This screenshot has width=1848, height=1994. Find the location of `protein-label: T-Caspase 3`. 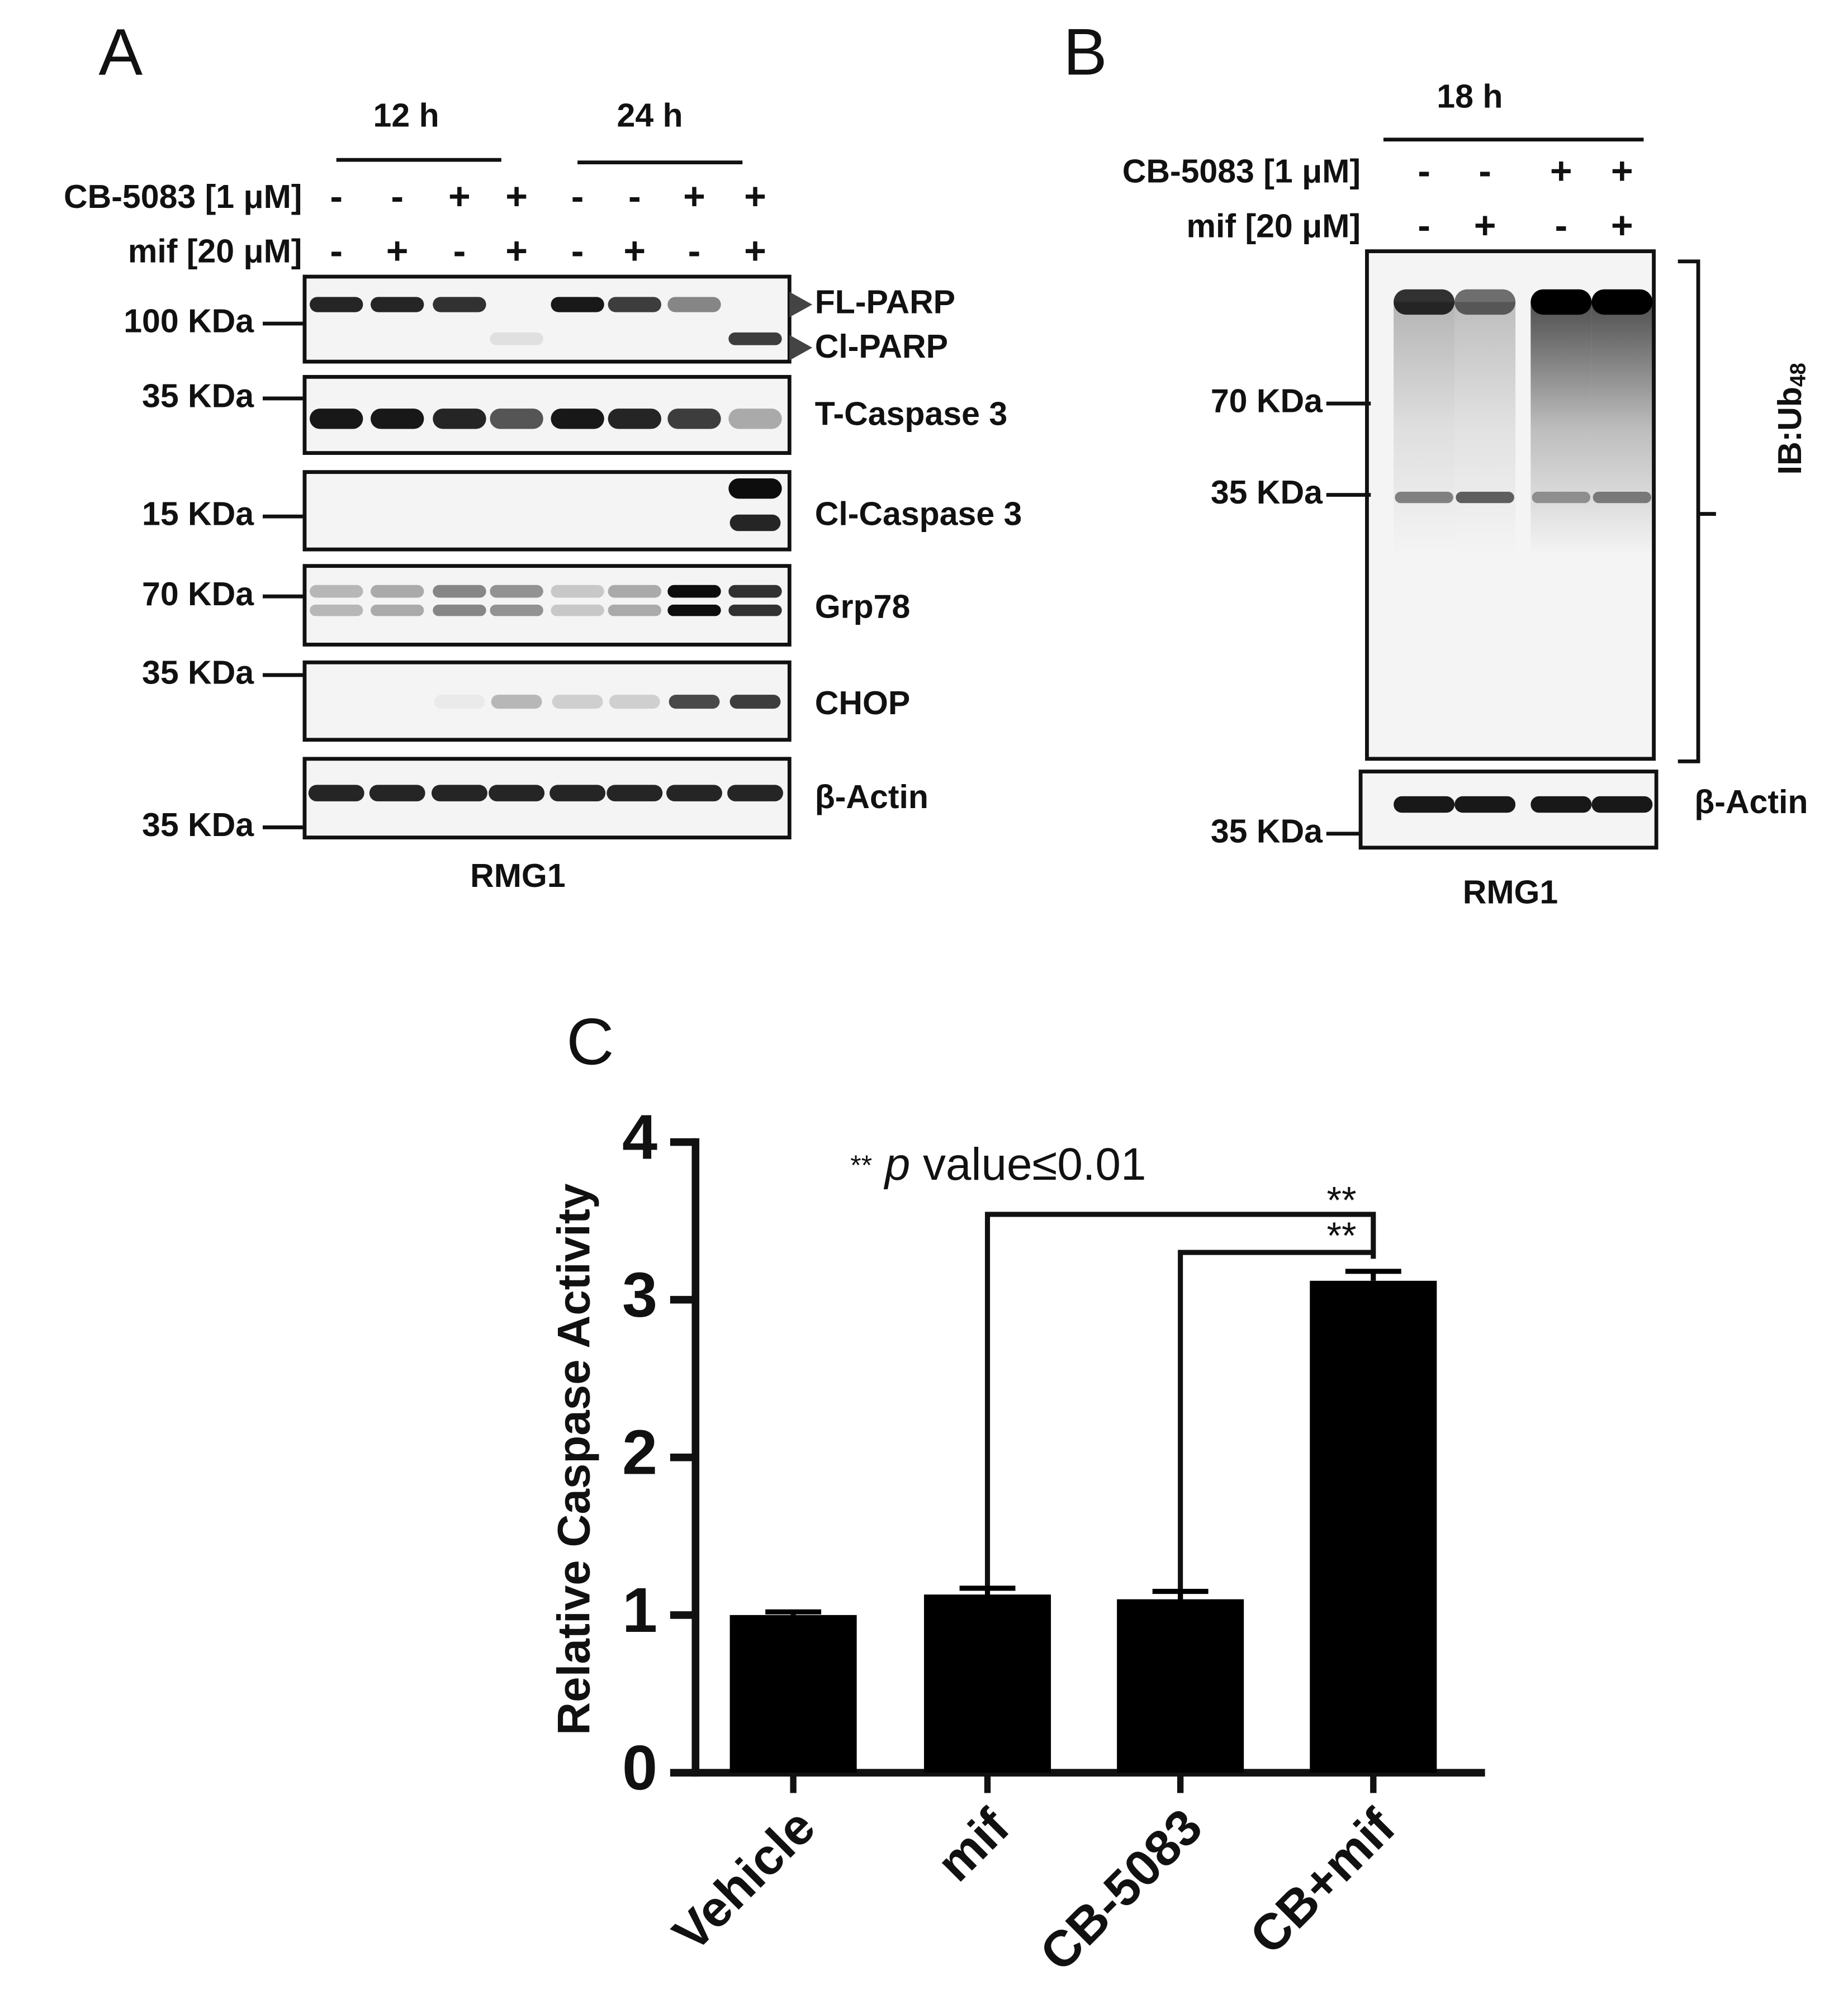

protein-label: T-Caspase 3 is located at coordinates (911, 413).